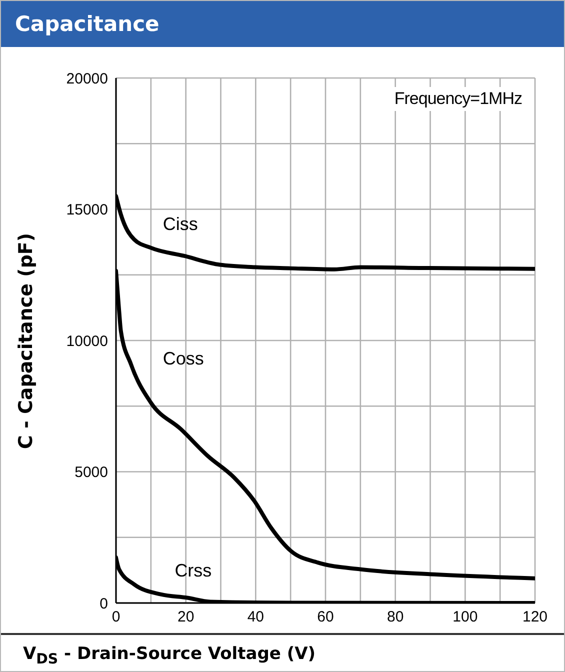 Image resolution: width=565 pixels, height=672 pixels. I want to click on x-tick-label: 40, so click(255, 617).